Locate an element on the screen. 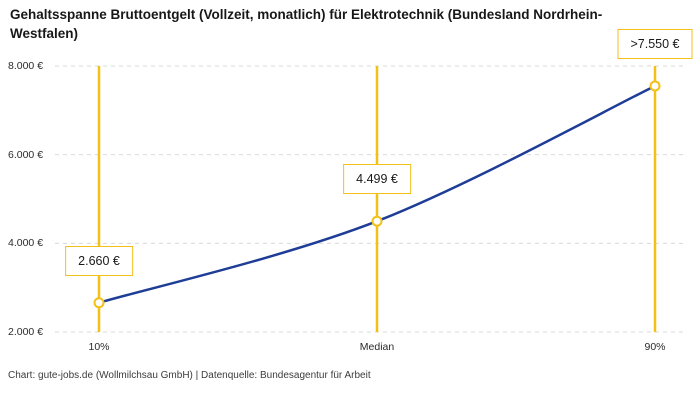  value-label-p90: >7.550 € is located at coordinates (655, 43).